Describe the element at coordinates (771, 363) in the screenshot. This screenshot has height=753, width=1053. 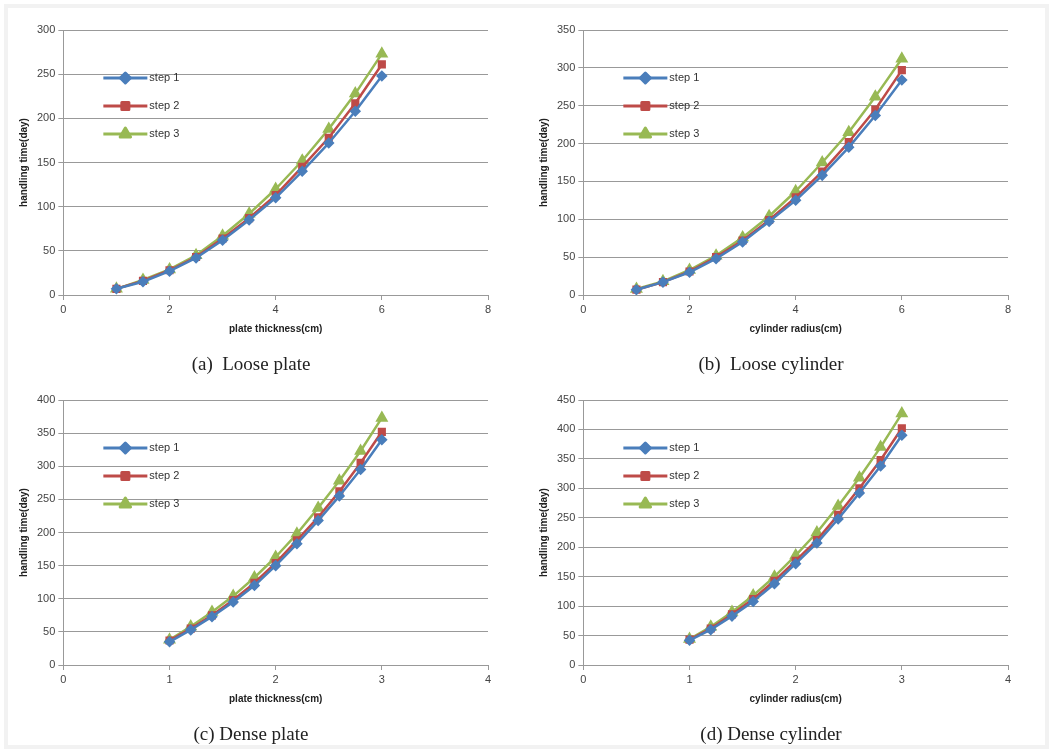
I see `text: (b) Loose cylinder` at that location.